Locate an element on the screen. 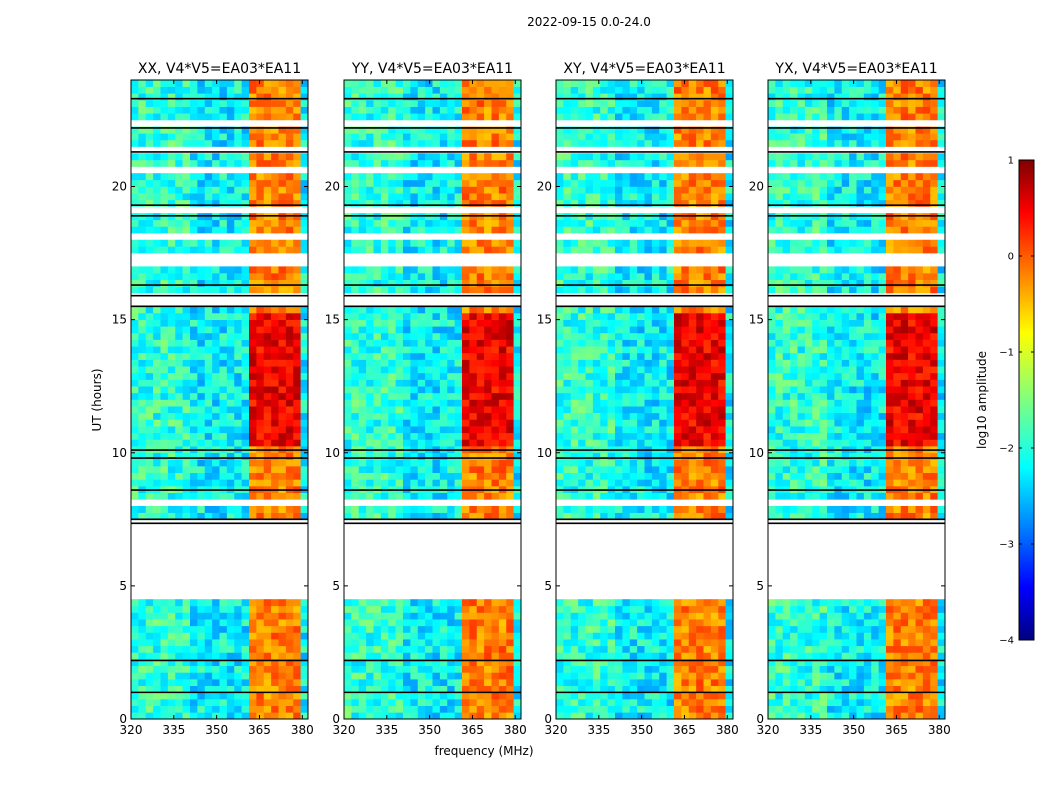 The height and width of the screenshot is (800, 1050). y-tick-label: 10 is located at coordinates (119, 453).